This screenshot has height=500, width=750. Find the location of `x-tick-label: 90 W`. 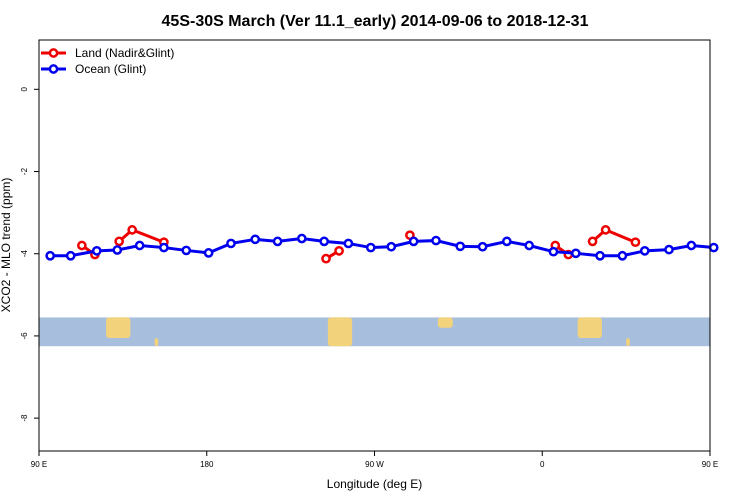

x-tick-label: 90 W is located at coordinates (374, 464).